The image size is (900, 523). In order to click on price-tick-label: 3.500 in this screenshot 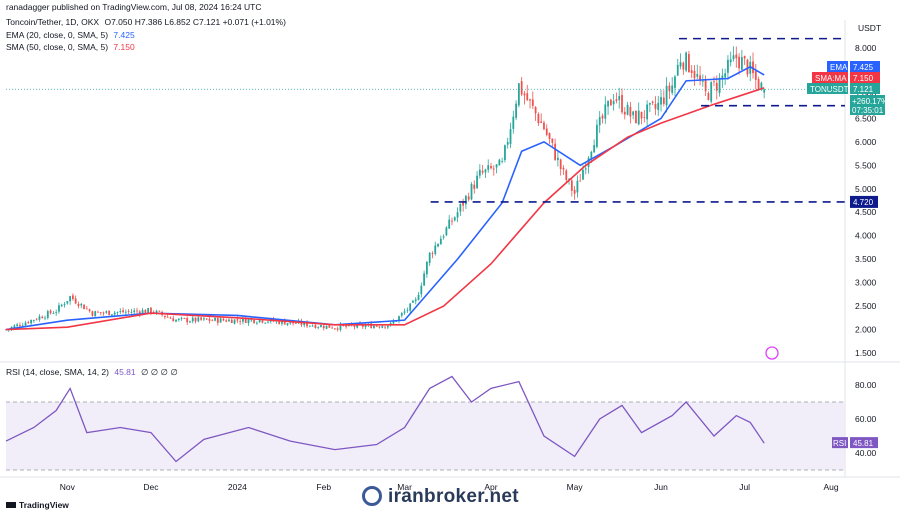, I will do `click(866, 259)`.